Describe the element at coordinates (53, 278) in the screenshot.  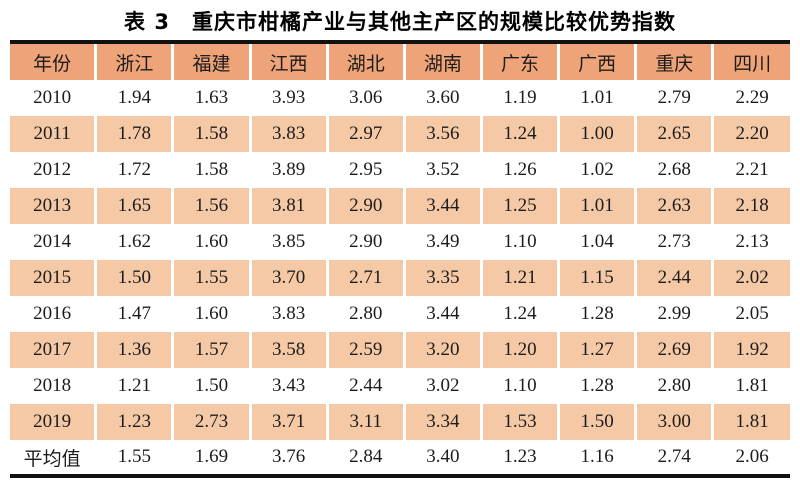
I see `row-label-cell: 2015` at that location.